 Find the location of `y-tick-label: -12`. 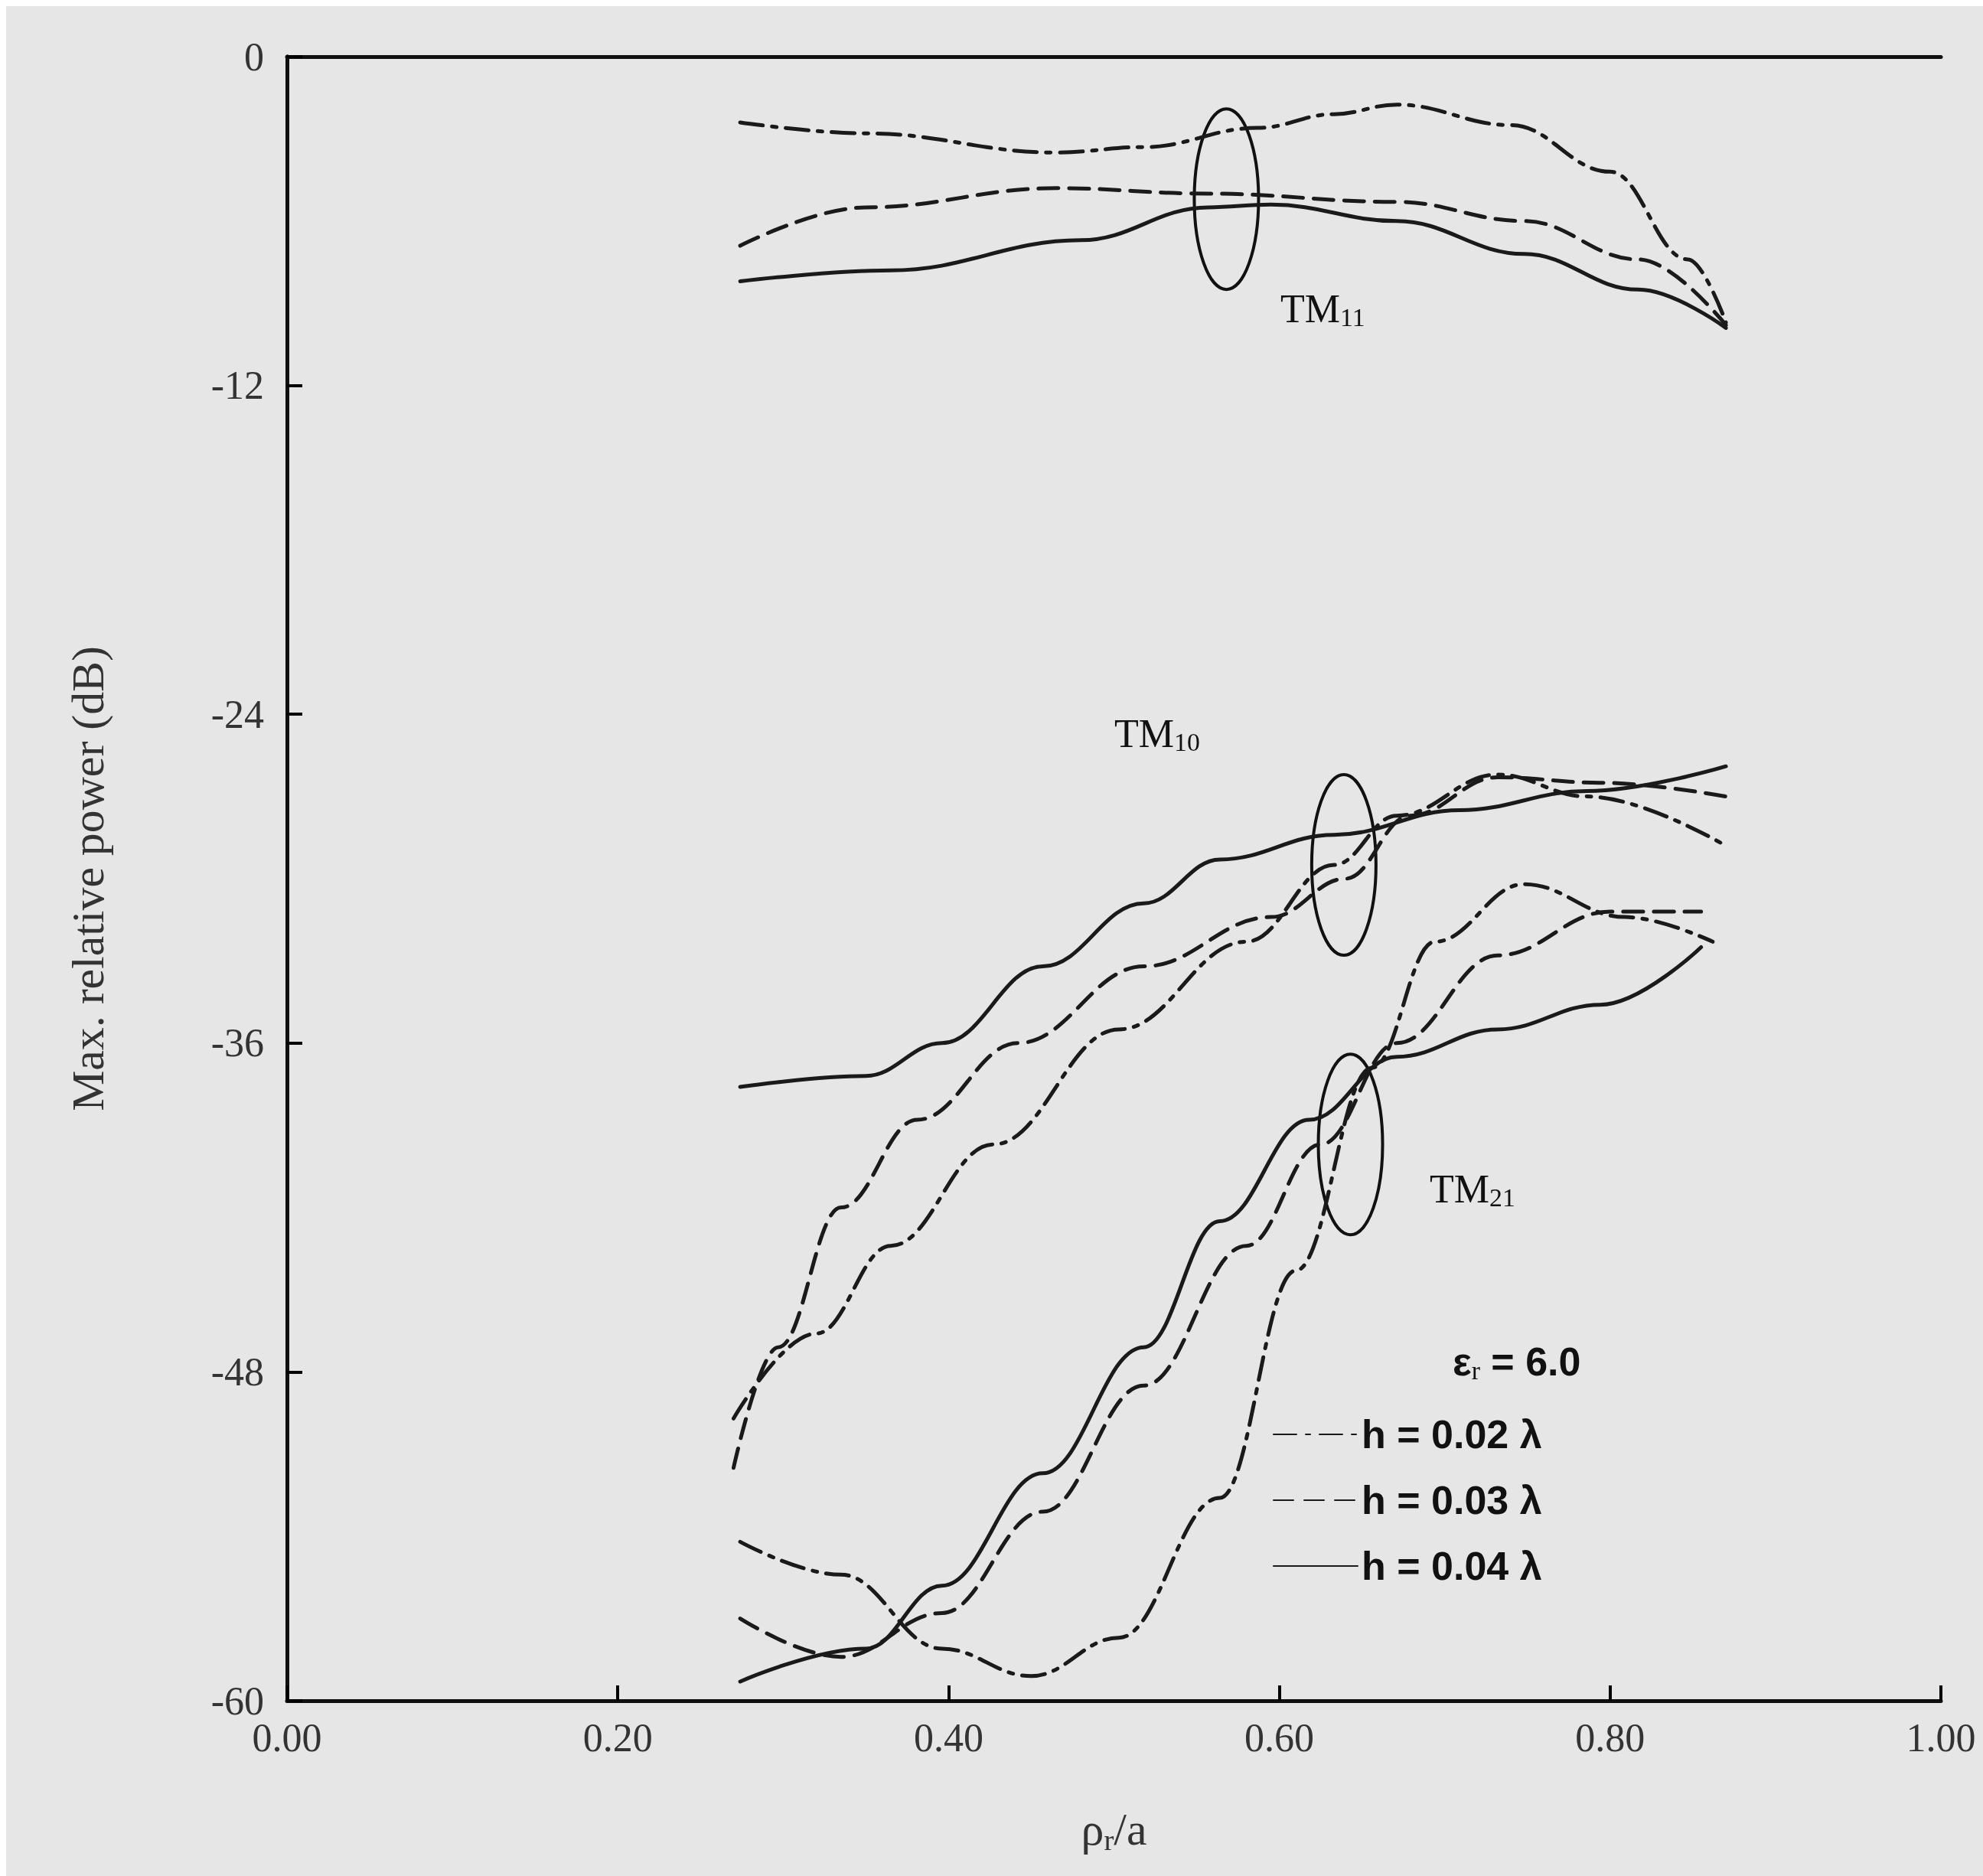

y-tick-label: -12 is located at coordinates (237, 386).